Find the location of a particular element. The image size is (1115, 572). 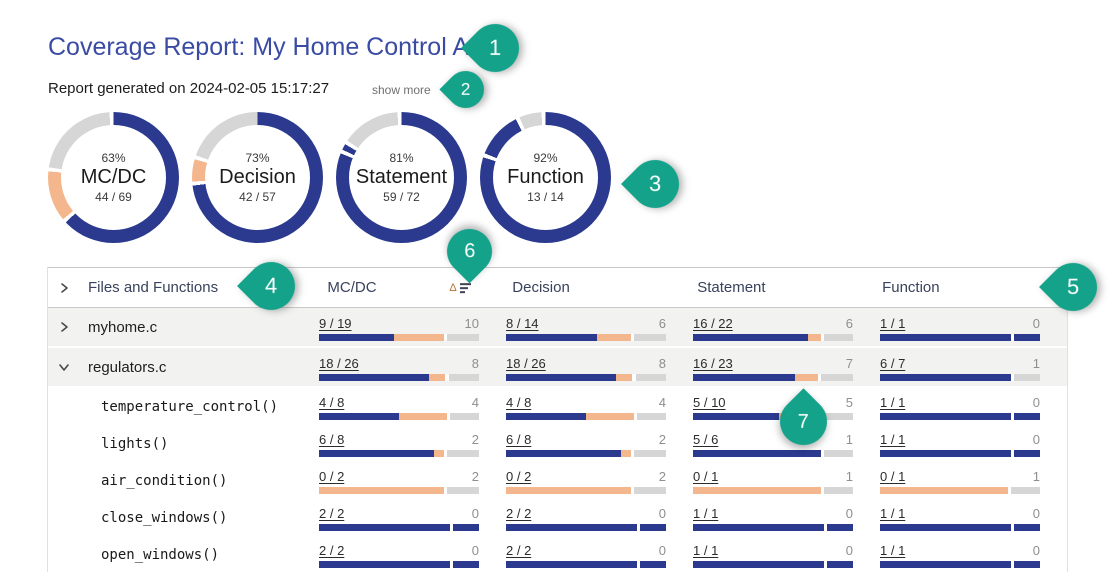

uncovered-count: 8 is located at coordinates (662, 363).